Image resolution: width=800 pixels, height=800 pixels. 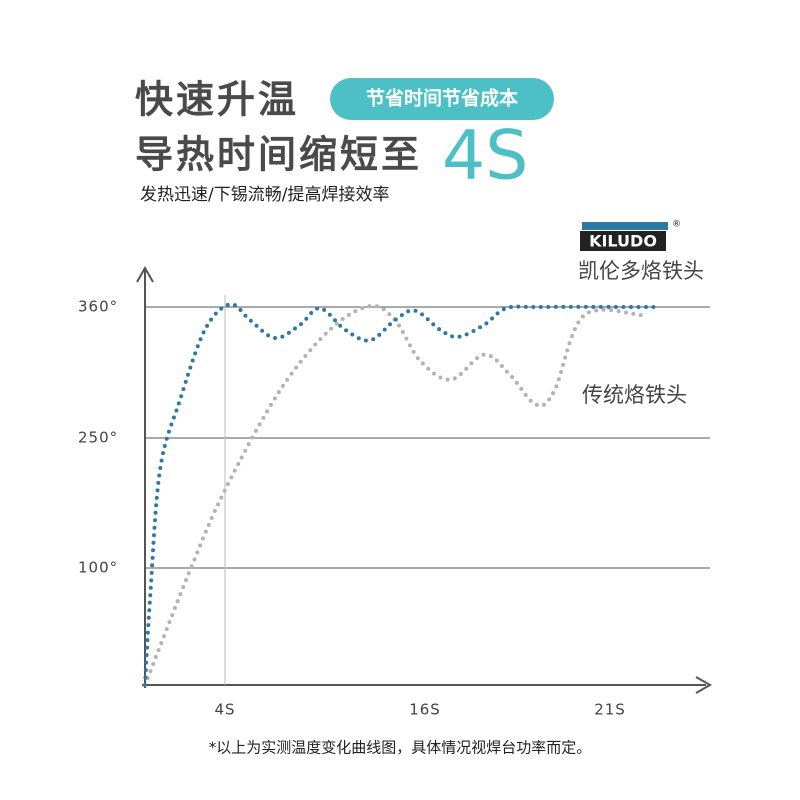 What do you see at coordinates (217, 100) in the screenshot?
I see `title-line: 快速升温` at bounding box center [217, 100].